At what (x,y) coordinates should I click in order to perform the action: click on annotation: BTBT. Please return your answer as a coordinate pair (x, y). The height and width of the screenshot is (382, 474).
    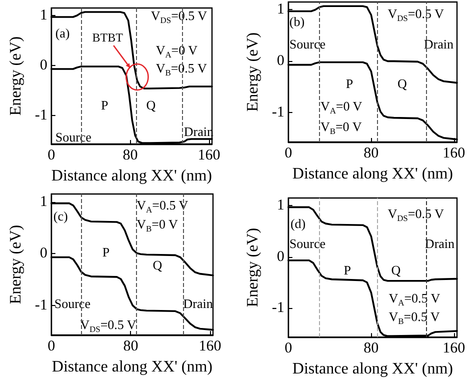
    Looking at the image, I should click on (108, 37).